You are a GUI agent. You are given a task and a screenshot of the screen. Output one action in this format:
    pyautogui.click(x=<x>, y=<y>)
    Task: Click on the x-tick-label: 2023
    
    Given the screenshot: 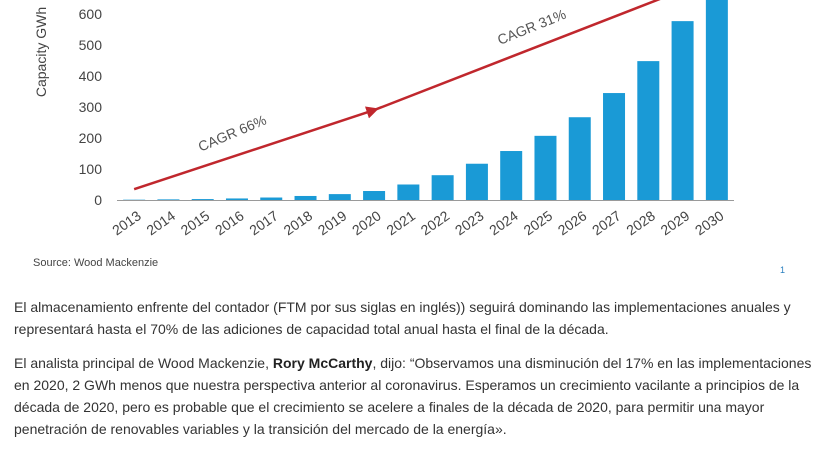 What is the action you would take?
    pyautogui.click(x=469, y=222)
    